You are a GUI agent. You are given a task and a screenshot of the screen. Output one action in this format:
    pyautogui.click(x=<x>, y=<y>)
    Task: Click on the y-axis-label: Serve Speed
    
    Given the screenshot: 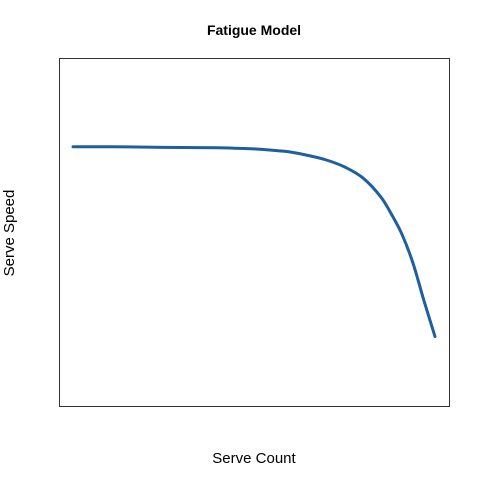 What is the action you would take?
    pyautogui.click(x=9, y=233)
    